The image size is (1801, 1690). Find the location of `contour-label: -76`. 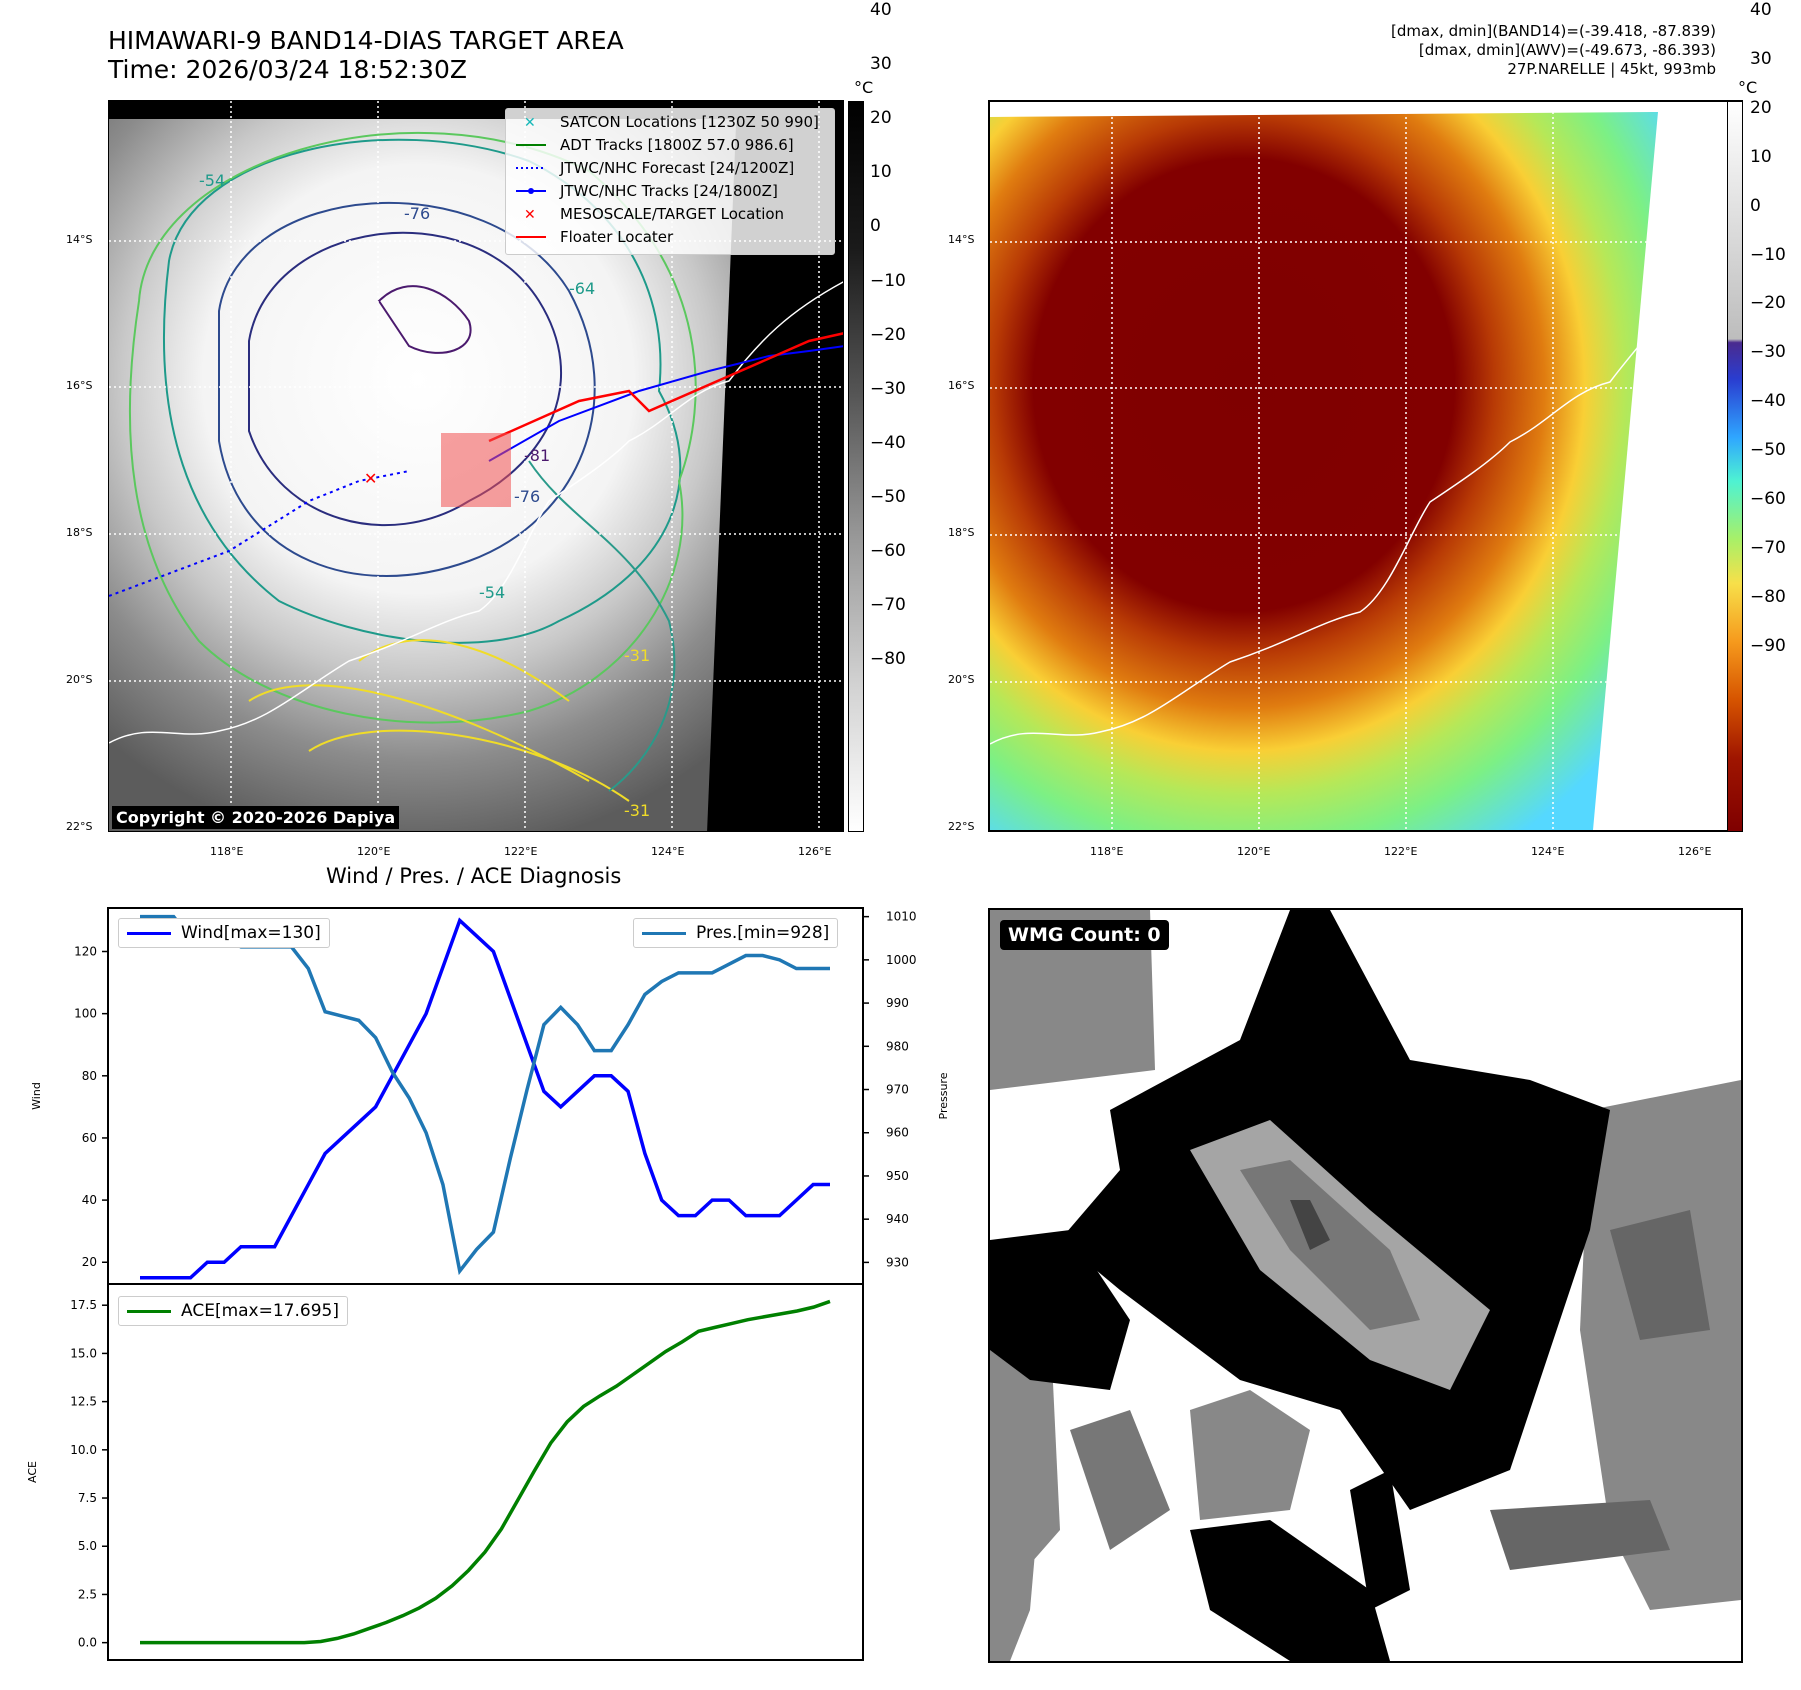

contour-label: -76 is located at coordinates (527, 496).